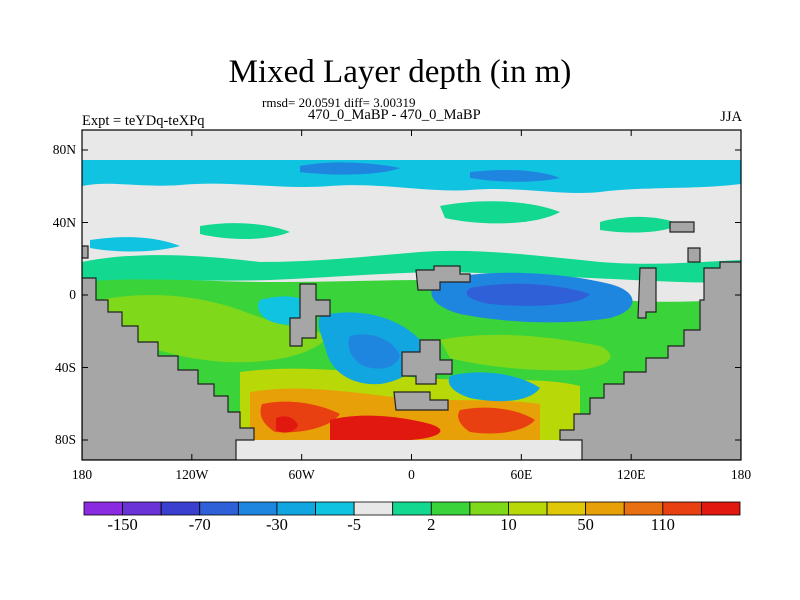 The width and height of the screenshot is (800, 600). I want to click on colorbar-label: -5, so click(354, 524).